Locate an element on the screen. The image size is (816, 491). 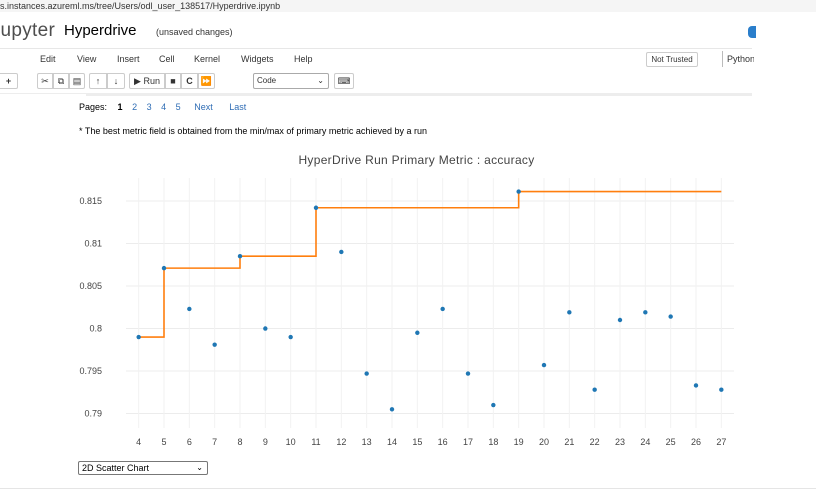
move-down-button: ↓ is located at coordinates (116, 81).